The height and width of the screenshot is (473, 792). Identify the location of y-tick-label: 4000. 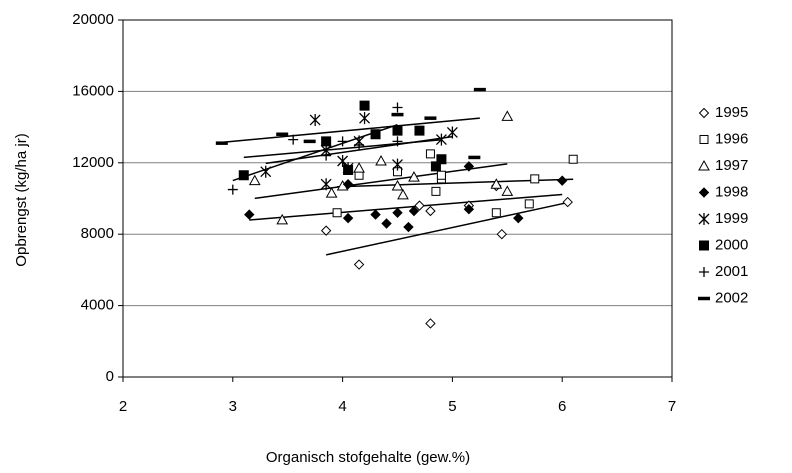
(97, 305).